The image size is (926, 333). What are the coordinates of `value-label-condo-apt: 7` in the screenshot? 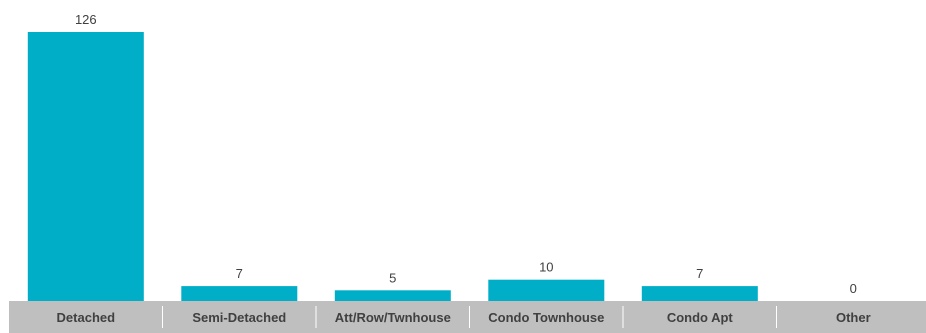 It's located at (699, 273).